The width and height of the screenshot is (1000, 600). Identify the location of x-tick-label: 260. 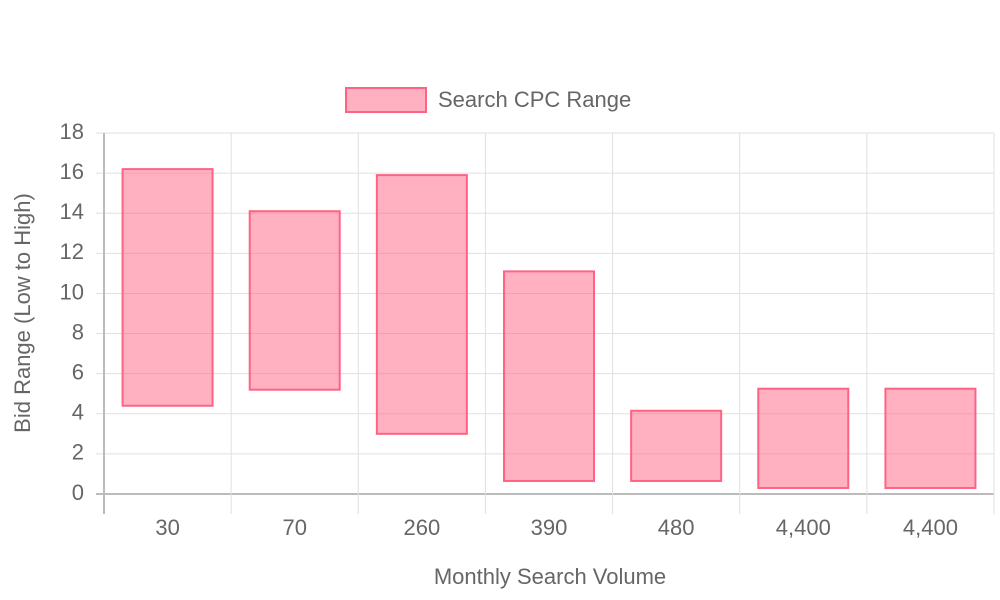
(421, 527).